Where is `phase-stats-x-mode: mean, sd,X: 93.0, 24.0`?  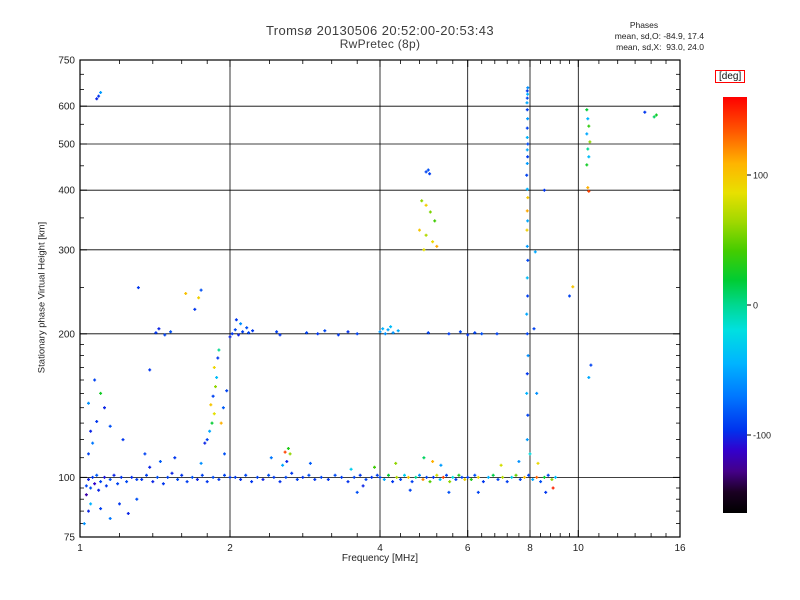 phase-stats-x-mode: mean, sd,X: 93.0, 24.0 is located at coordinates (660, 47).